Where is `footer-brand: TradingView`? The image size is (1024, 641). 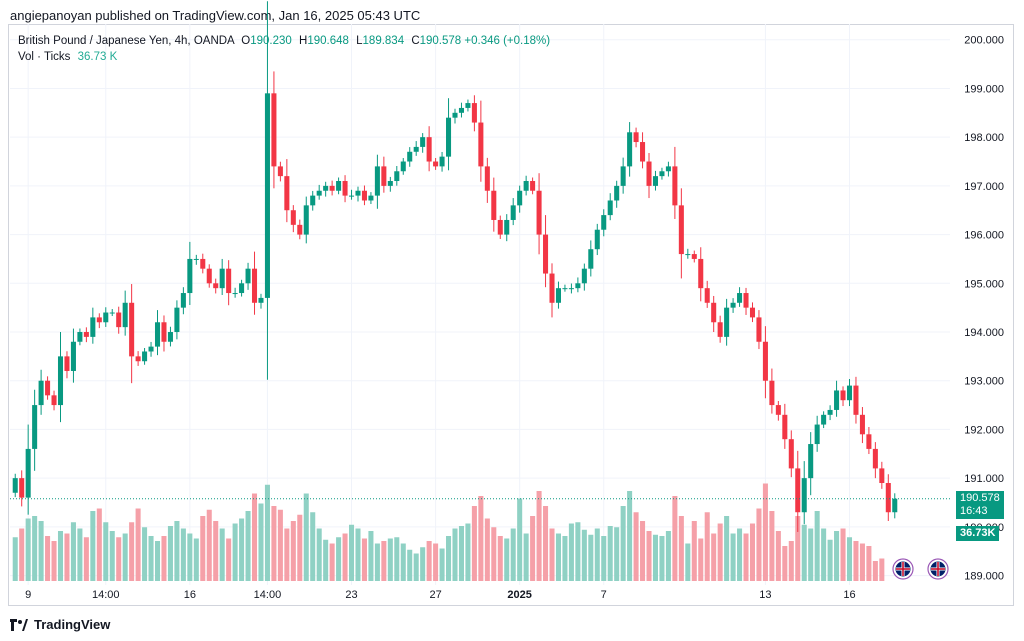
footer-brand: TradingView is located at coordinates (60, 624).